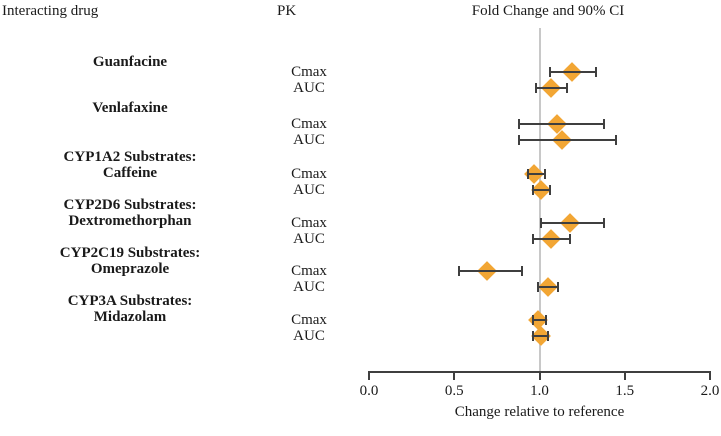 The height and width of the screenshot is (436, 721). Describe the element at coordinates (369, 391) in the screenshot. I see `x-axis-tick-label: 0.0` at that location.